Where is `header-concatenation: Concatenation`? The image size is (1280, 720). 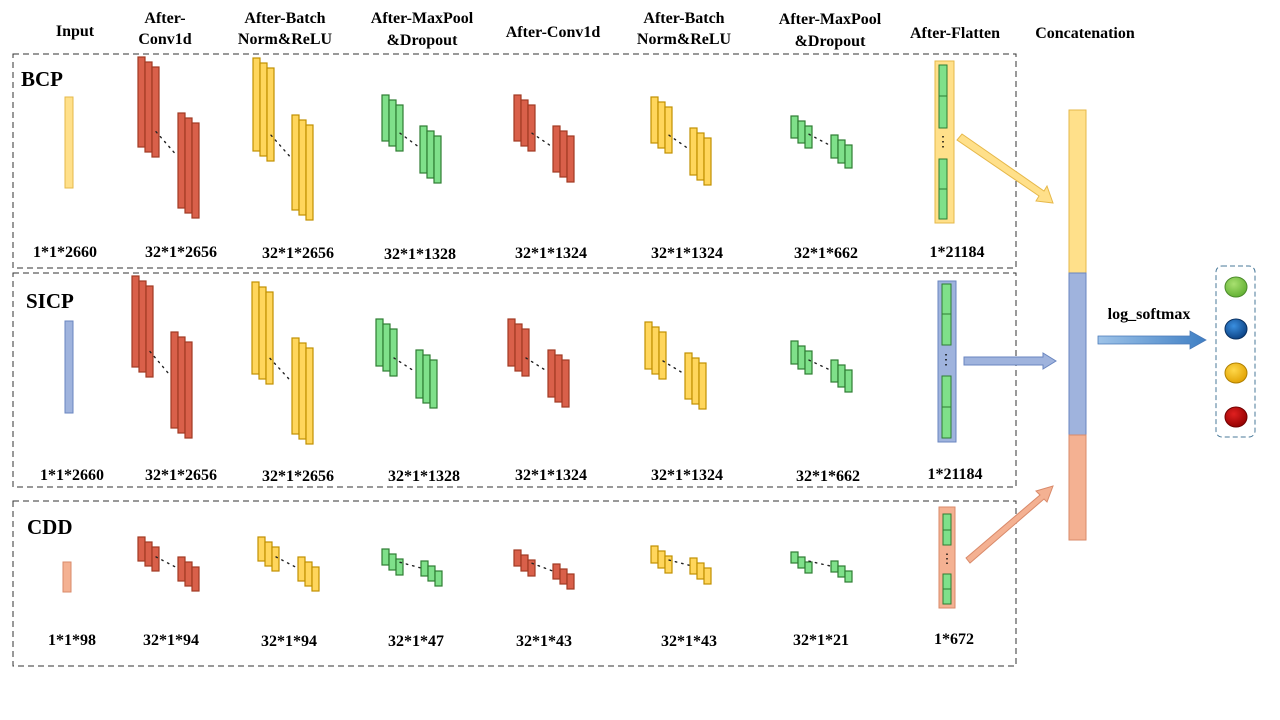
header-concatenation: Concatenation is located at coordinates (1085, 33).